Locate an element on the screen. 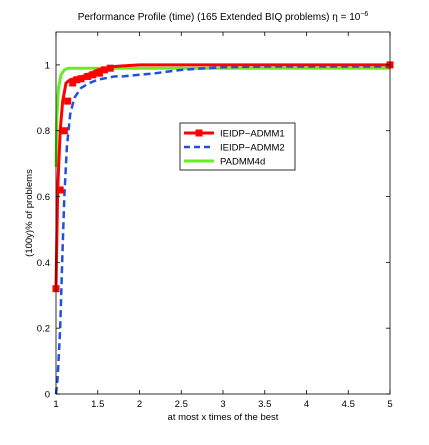  chart-title-exponent: −6 is located at coordinates (364, 14).